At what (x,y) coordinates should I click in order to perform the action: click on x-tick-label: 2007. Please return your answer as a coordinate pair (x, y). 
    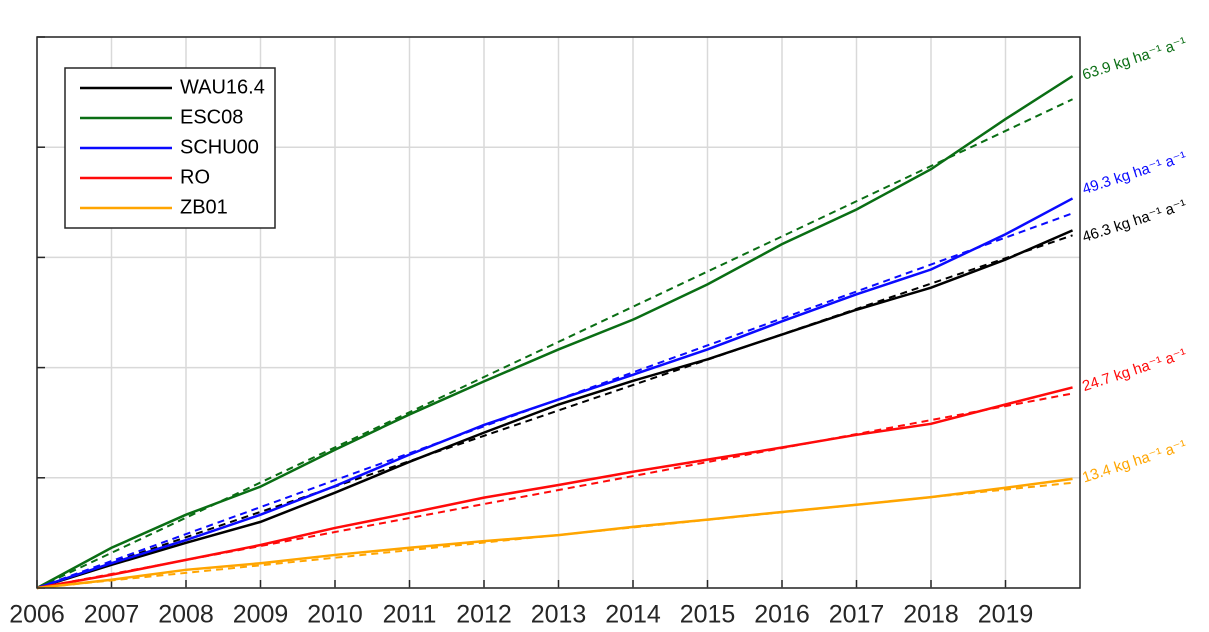
    Looking at the image, I should click on (112, 615).